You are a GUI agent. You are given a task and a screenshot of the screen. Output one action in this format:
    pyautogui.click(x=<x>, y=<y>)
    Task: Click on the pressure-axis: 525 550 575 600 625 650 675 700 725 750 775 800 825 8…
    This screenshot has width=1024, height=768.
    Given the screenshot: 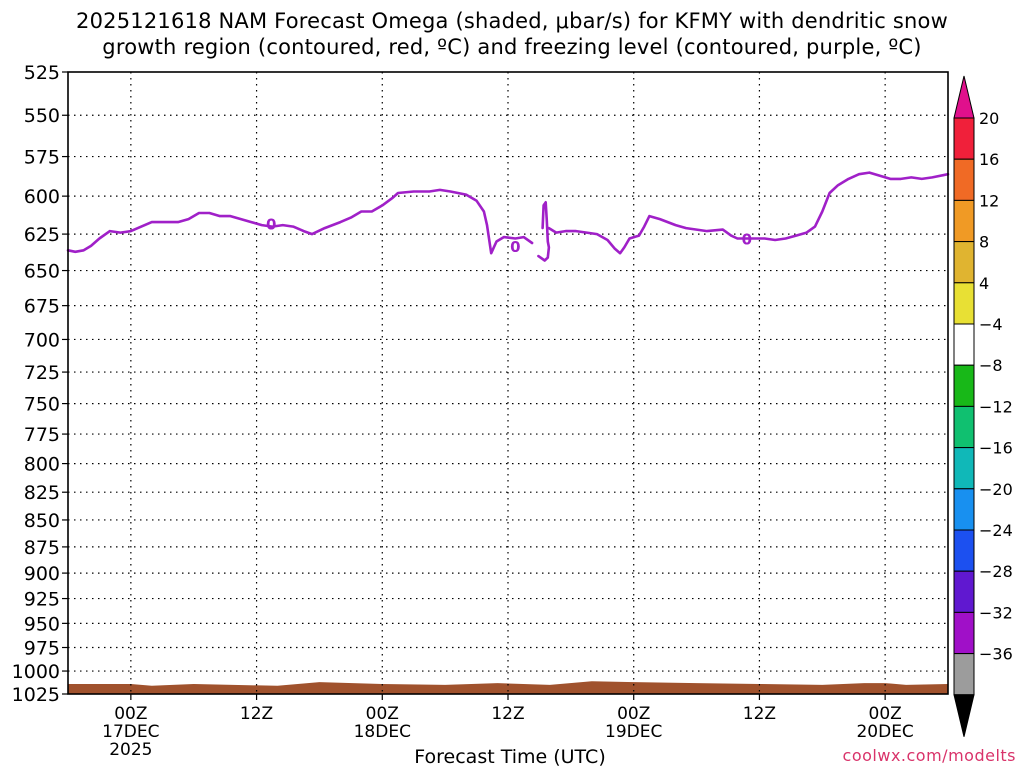 What is the action you would take?
    pyautogui.click(x=40, y=384)
    